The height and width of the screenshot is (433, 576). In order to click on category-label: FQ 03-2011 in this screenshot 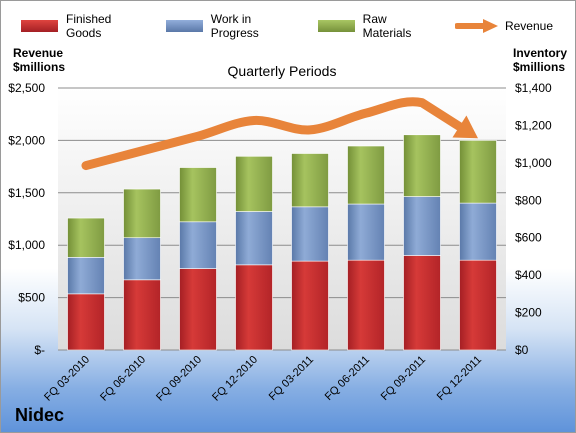, I will do `click(291, 378)`.